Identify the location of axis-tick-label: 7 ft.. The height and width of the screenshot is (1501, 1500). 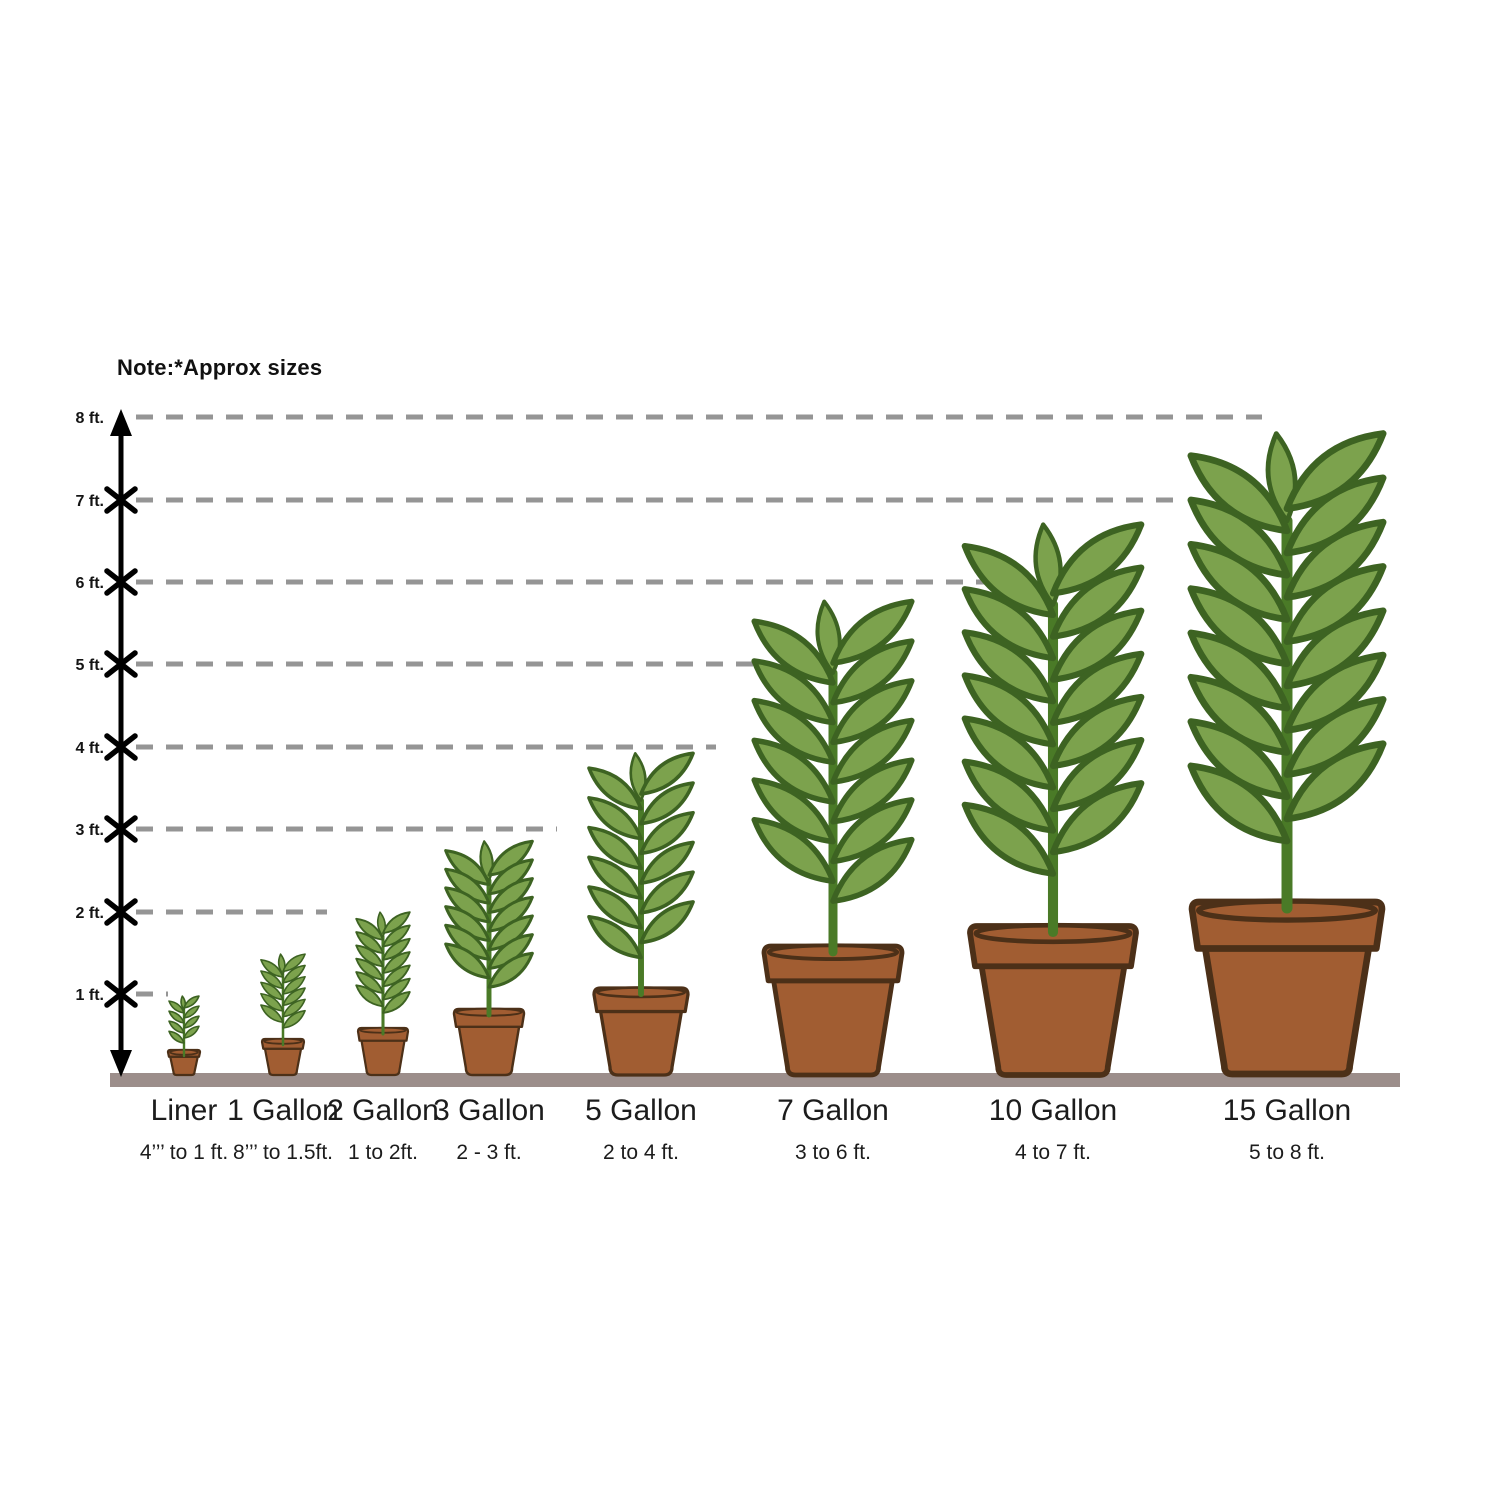
(90, 501).